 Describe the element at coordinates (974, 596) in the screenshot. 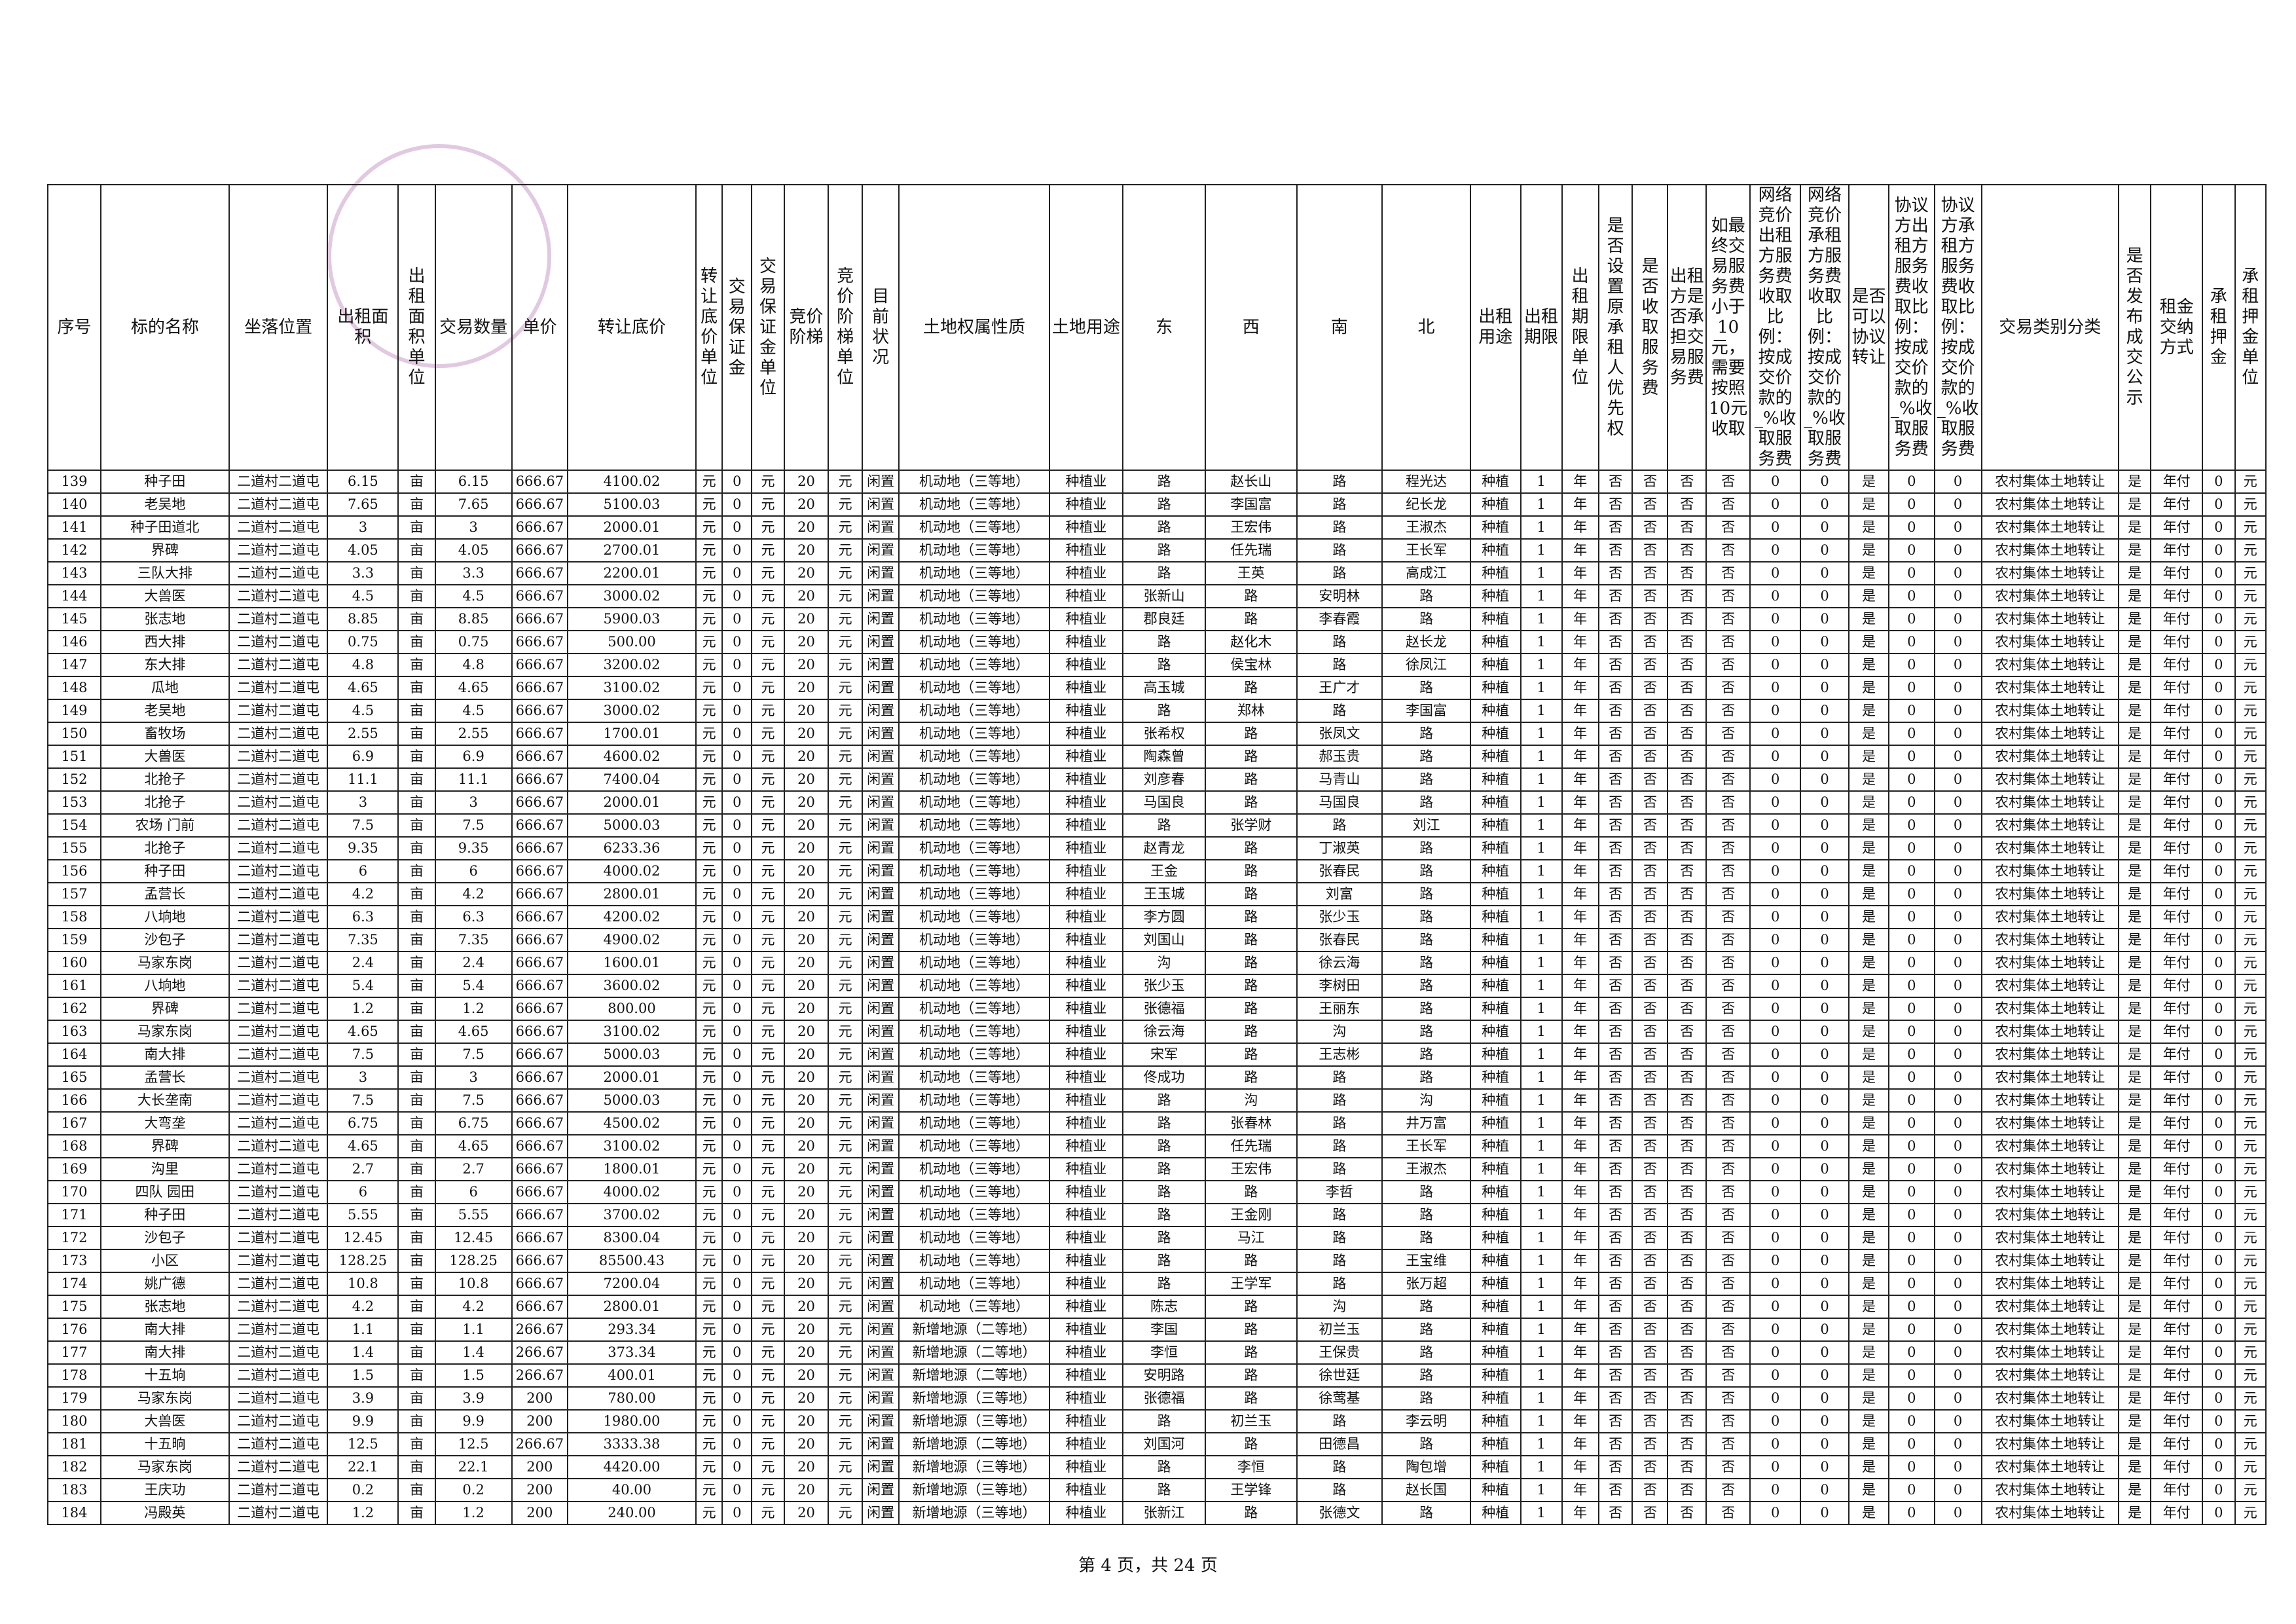

I see `table-cell: 机动地（三等地）` at that location.